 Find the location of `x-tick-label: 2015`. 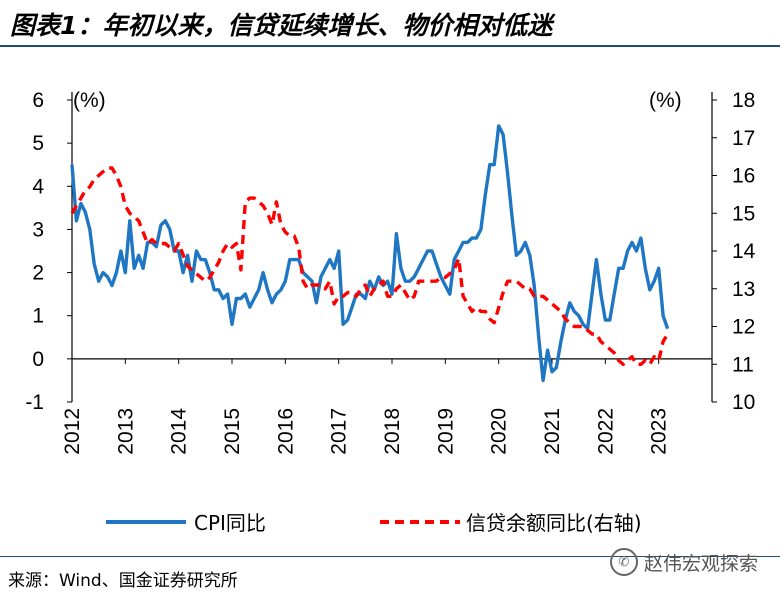

x-tick-label: 2015 is located at coordinates (232, 431).